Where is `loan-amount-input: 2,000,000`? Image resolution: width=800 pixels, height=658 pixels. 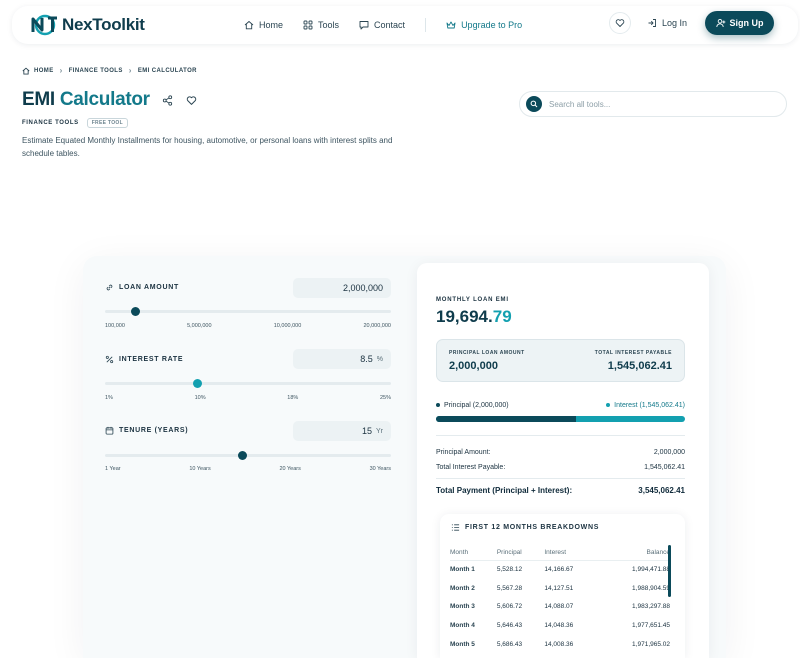
loan-amount-input: 2,000,000 is located at coordinates (342, 288).